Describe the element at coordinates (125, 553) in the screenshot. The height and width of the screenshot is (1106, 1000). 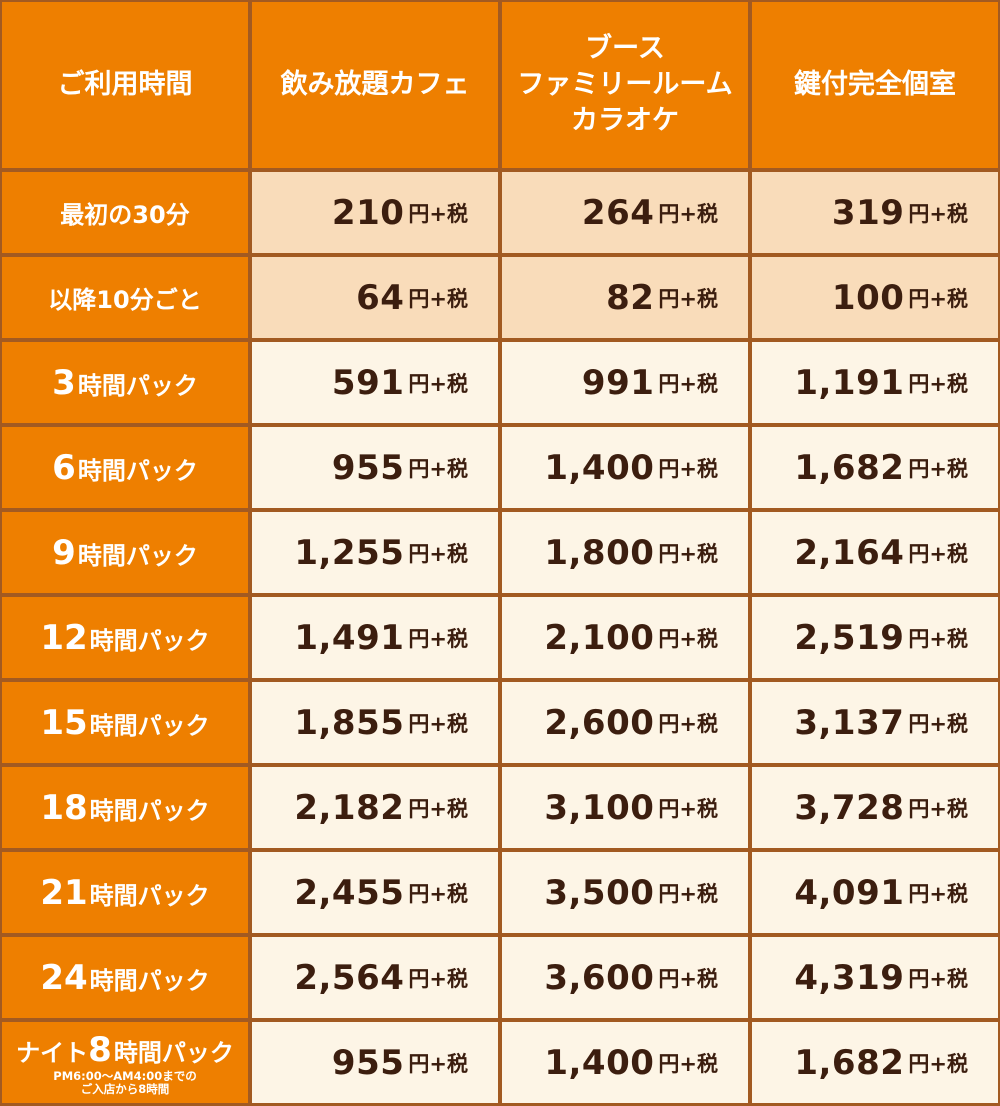
I see `row-label-text: 9 時間パック` at that location.